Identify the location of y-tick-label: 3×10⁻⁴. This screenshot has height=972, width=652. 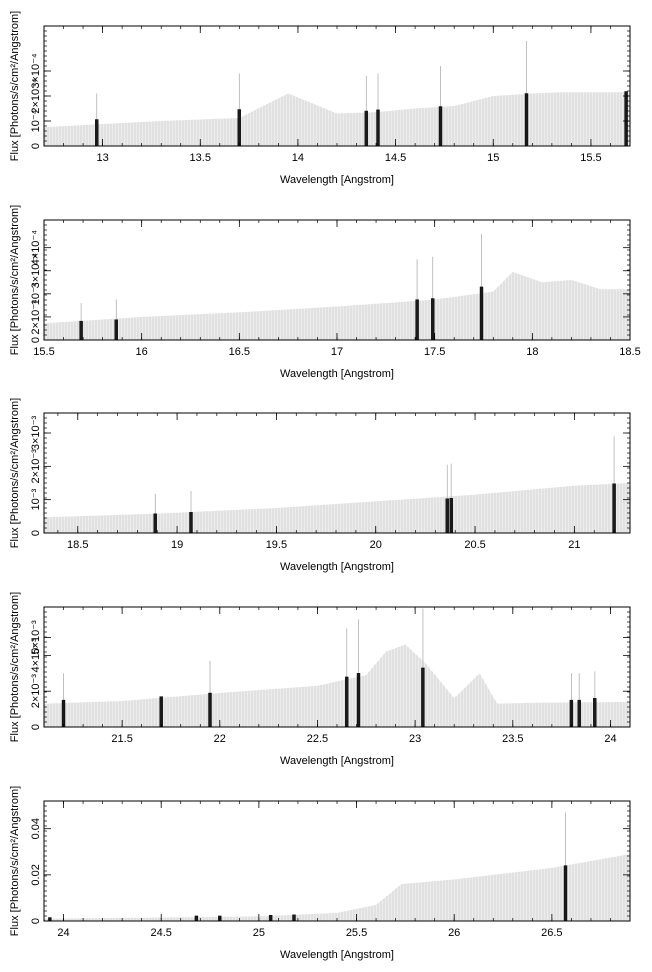
(36, 71).